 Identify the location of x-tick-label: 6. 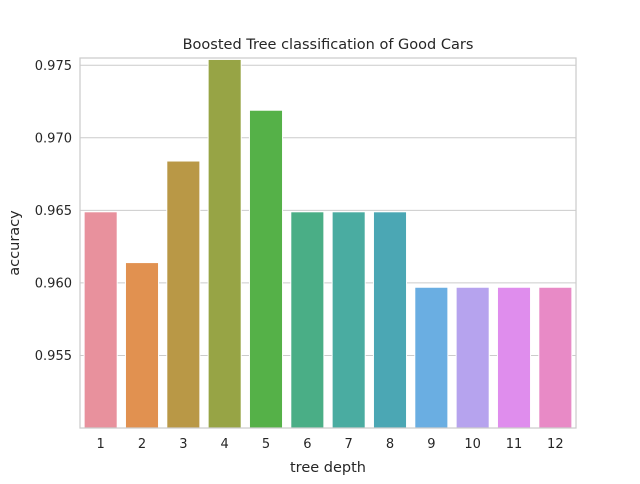
(307, 444).